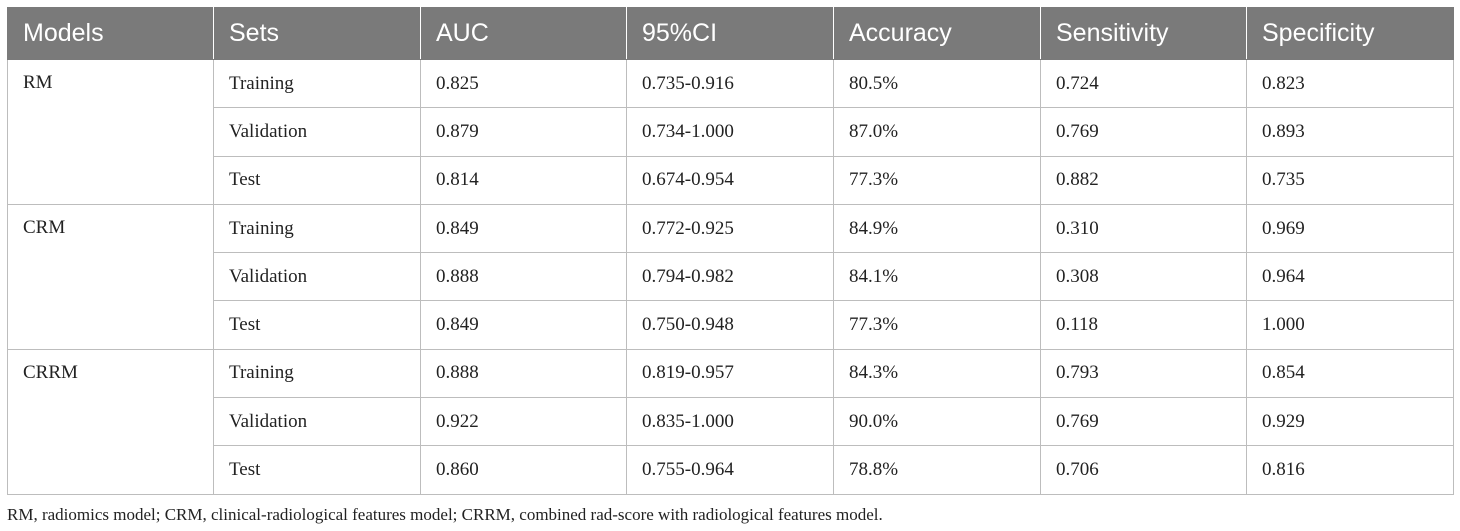 Image resolution: width=1460 pixels, height=531 pixels. I want to click on ci-cell: 0.772-0.925, so click(730, 228).